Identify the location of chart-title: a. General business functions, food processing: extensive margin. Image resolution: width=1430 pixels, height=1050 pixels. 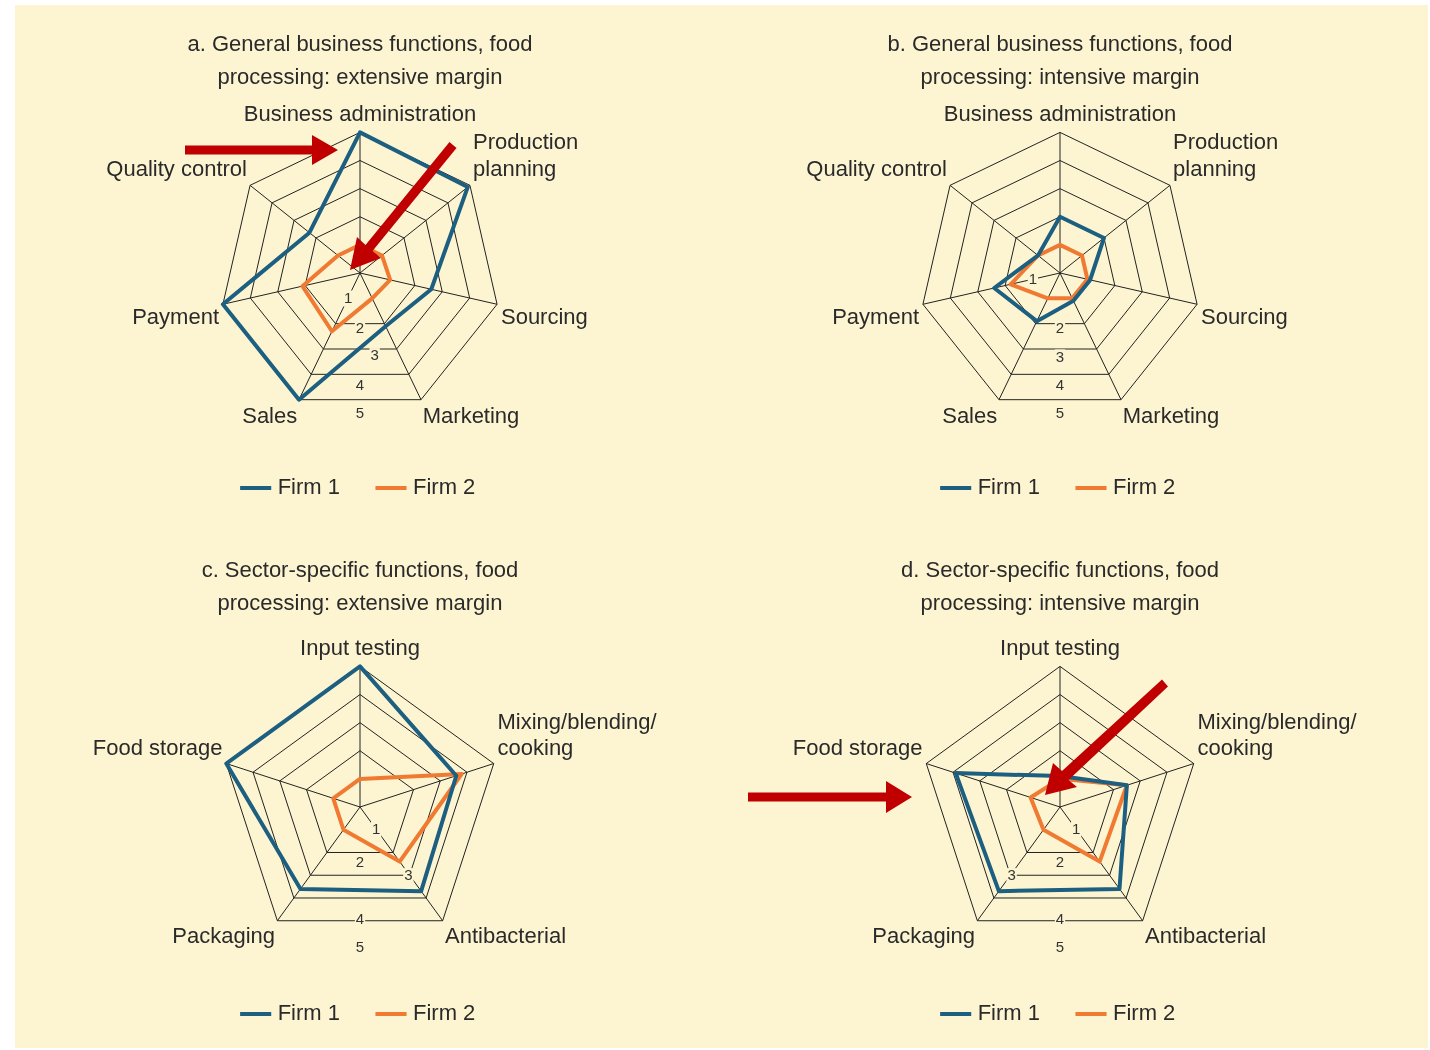
(360, 60).